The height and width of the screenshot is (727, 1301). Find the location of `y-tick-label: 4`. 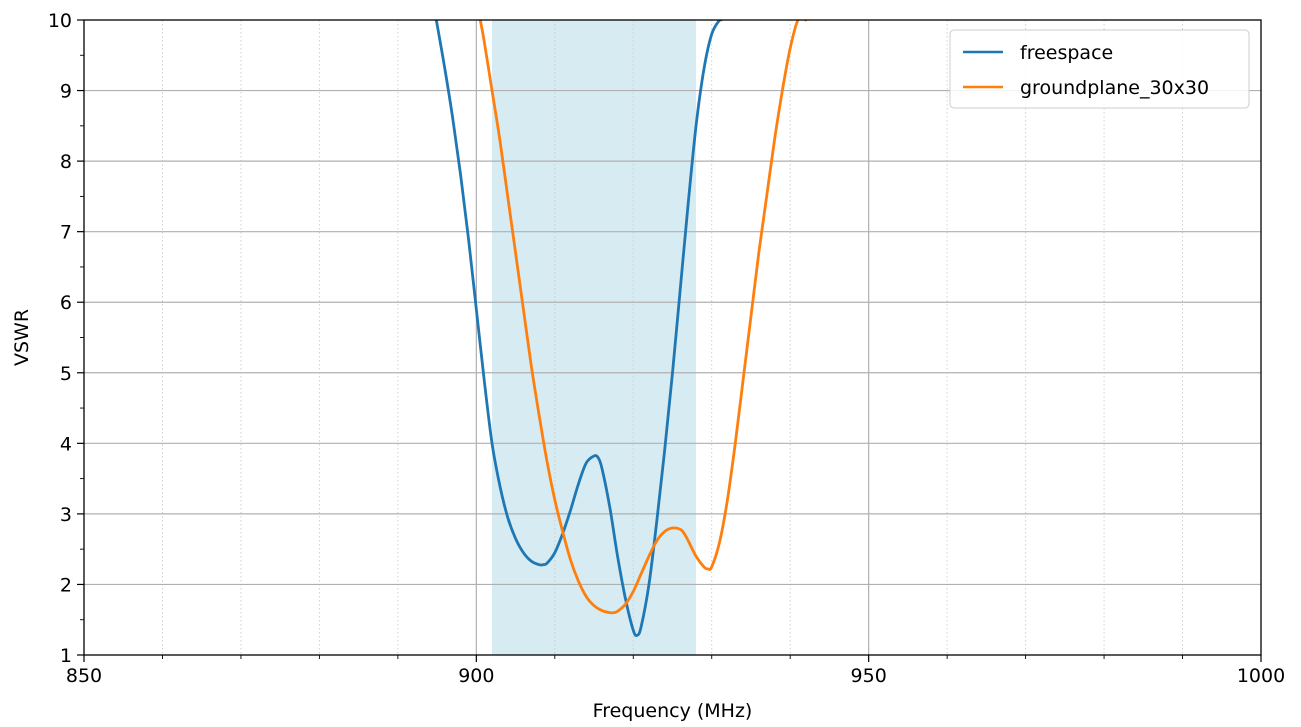

y-tick-label: 4 is located at coordinates (66, 444).